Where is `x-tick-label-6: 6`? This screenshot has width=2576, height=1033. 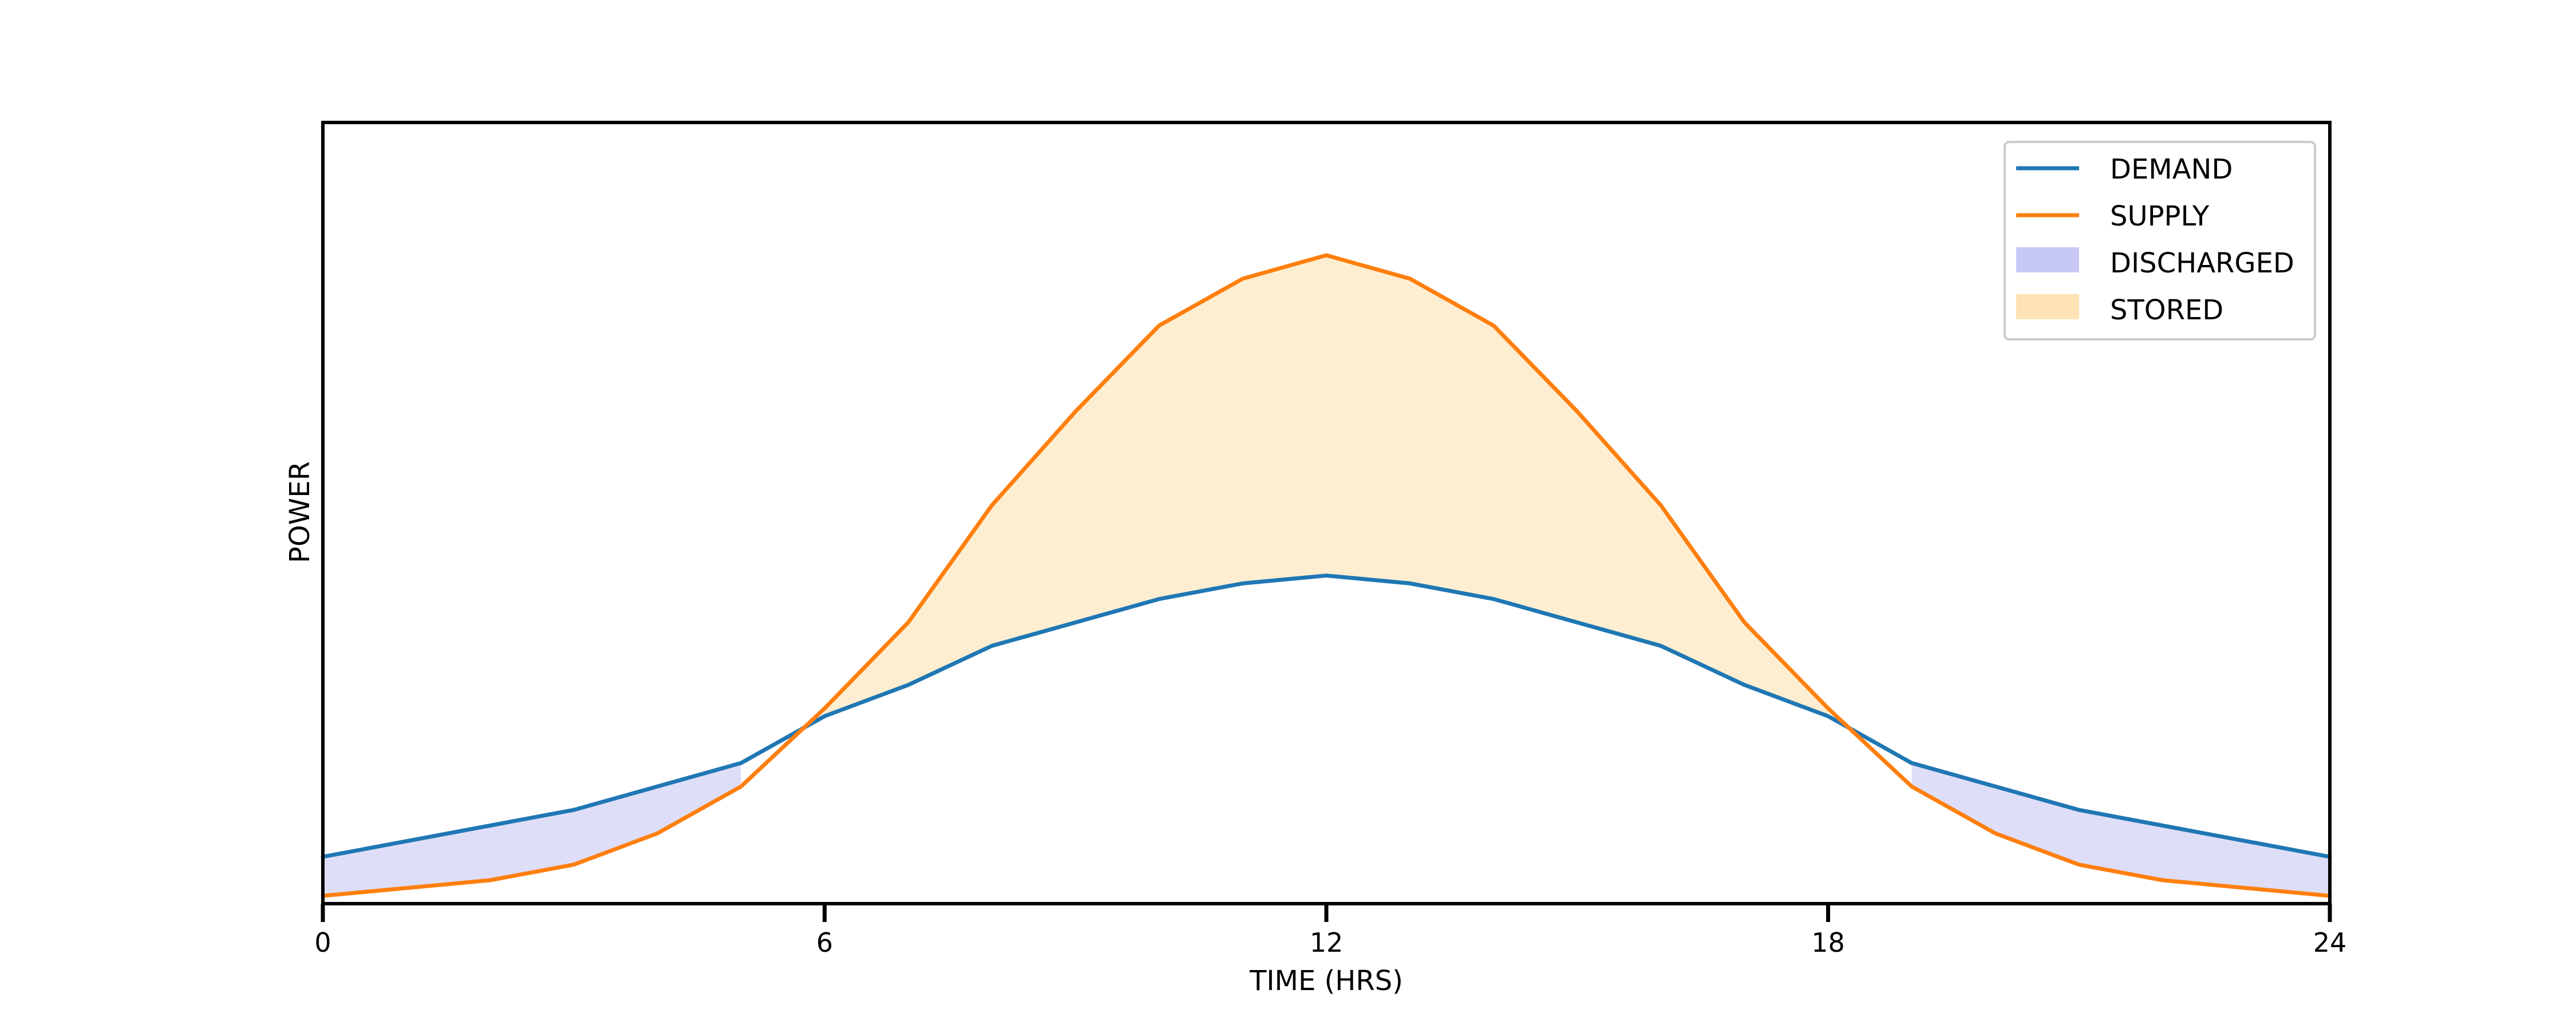 x-tick-label-6: 6 is located at coordinates (824, 943).